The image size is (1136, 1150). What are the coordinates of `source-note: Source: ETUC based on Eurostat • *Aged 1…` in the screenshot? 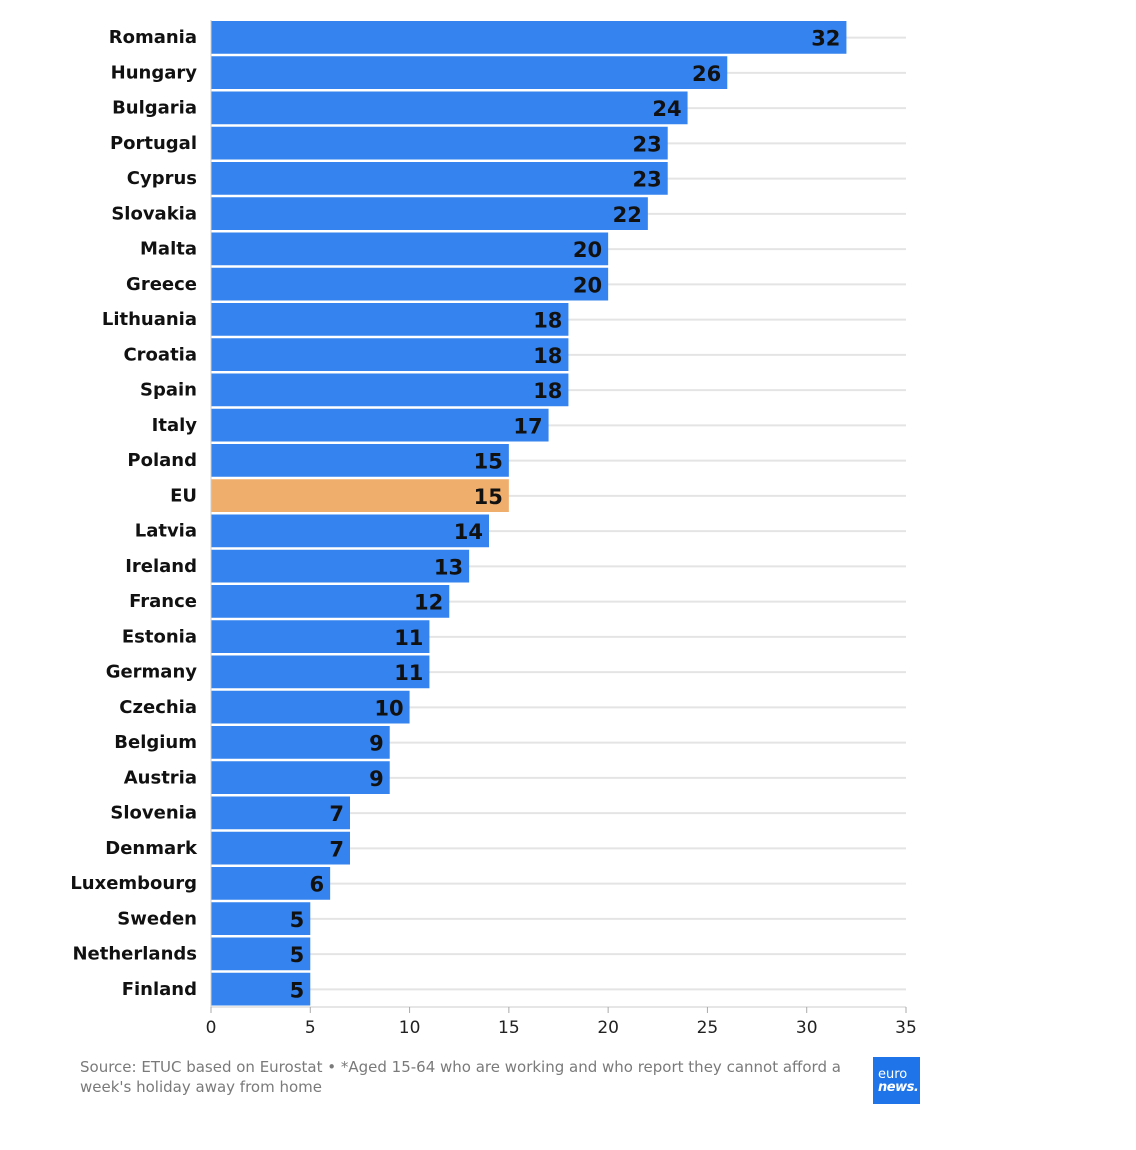 It's located at (460, 1077).